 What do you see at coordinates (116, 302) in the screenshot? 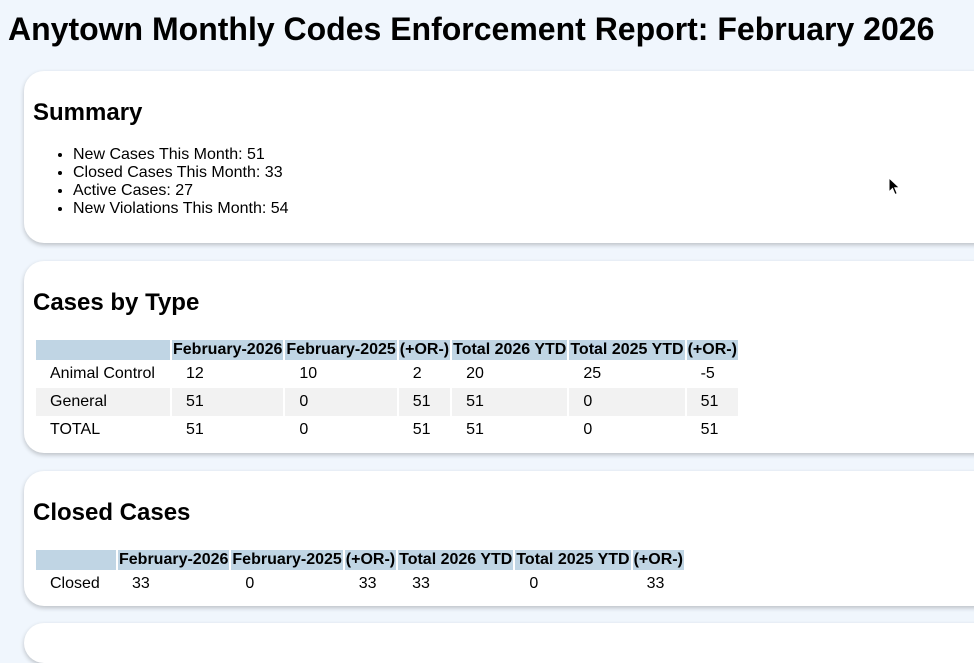
I see `cases-by-type-heading: Cases by Type` at bounding box center [116, 302].